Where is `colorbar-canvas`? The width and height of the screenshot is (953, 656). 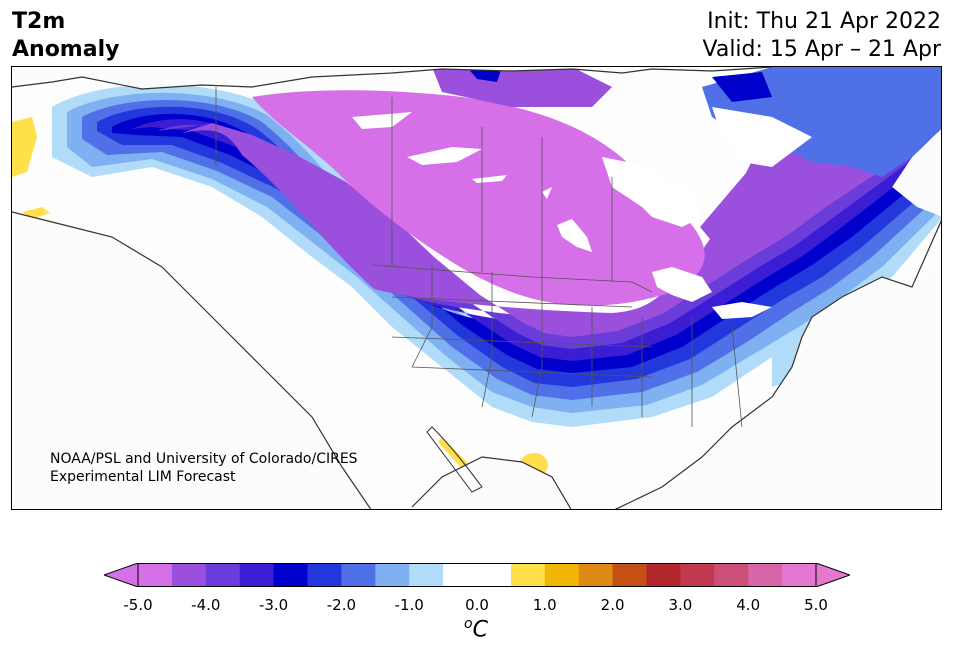
colorbar-canvas is located at coordinates (477, 575).